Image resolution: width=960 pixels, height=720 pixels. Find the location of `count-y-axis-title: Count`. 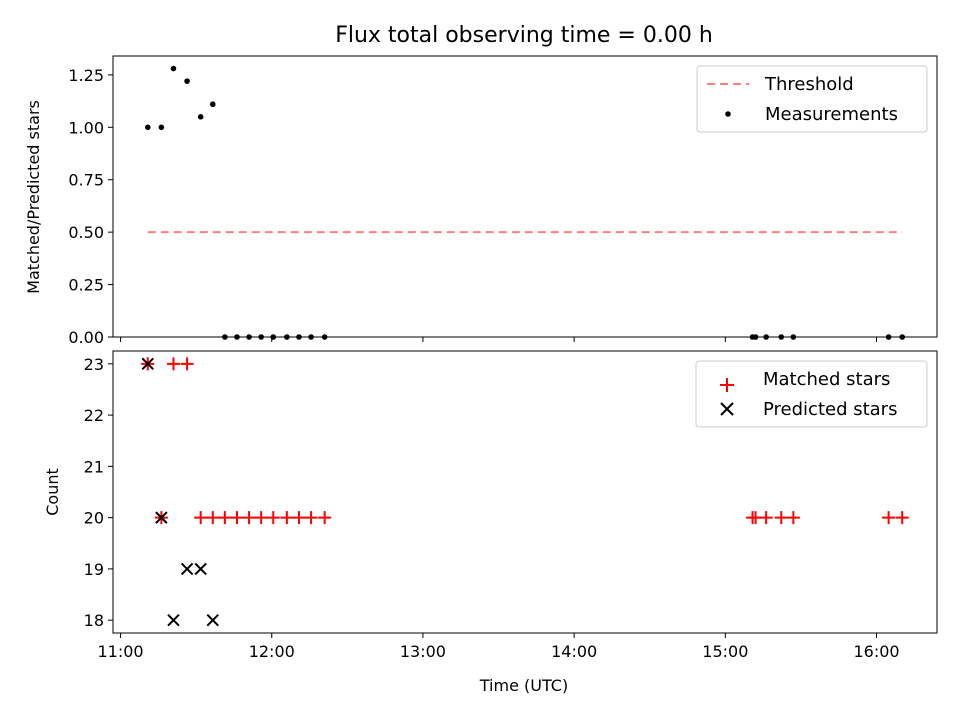

count-y-axis-title: Count is located at coordinates (52, 492).